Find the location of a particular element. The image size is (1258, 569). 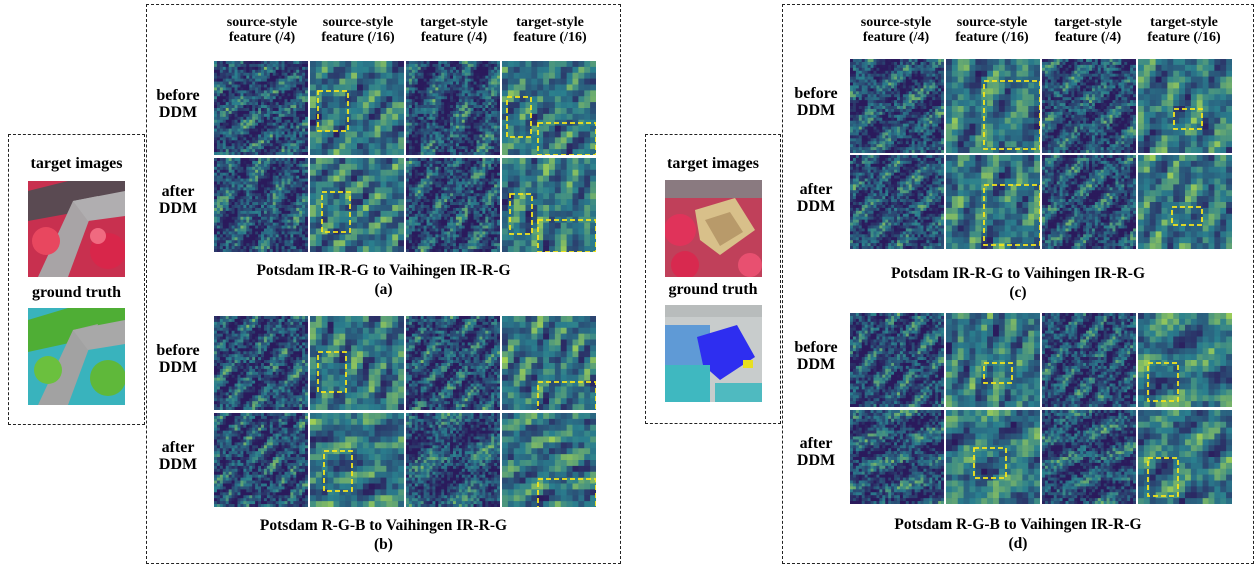

col-header-1-ab: source-style feature (/4) is located at coordinates (262, 30).